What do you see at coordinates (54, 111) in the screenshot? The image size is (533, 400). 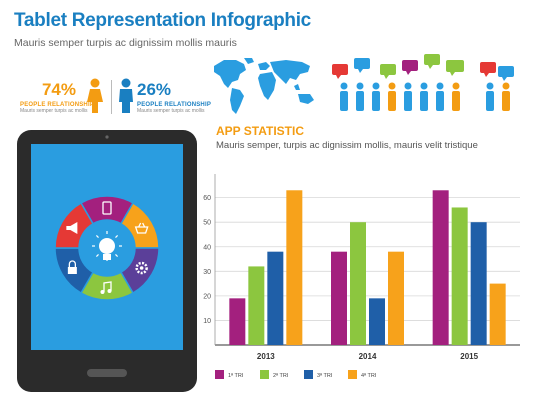 I see `stat-sub-left: Mauris semper turpis ac mollis` at bounding box center [54, 111].